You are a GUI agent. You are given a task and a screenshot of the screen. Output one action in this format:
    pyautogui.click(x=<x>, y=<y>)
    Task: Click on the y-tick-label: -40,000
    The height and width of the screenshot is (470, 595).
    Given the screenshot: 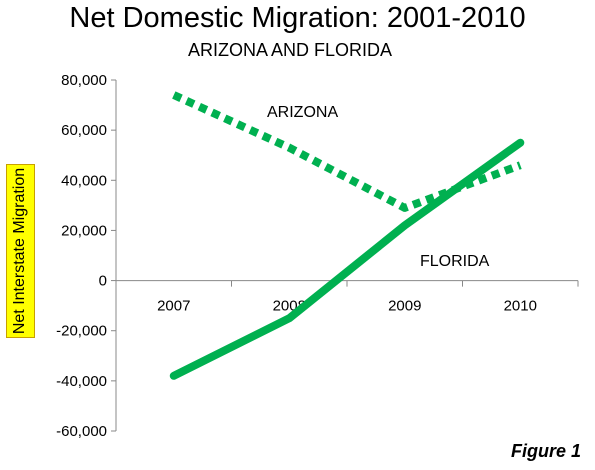 What is the action you would take?
    pyautogui.click(x=81, y=381)
    